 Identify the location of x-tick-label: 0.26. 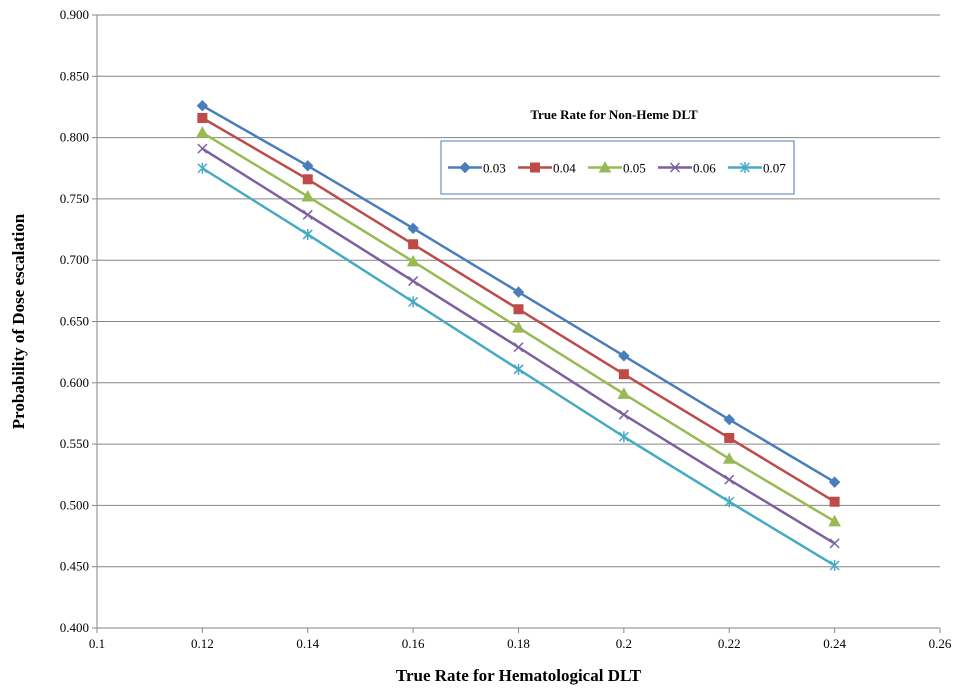
(940, 643).